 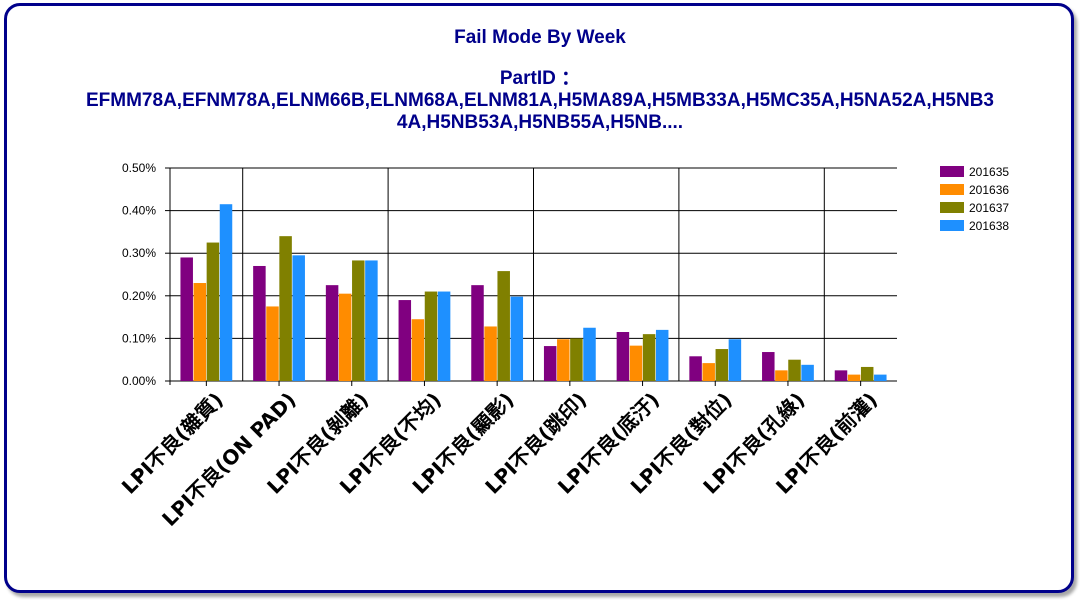 I want to click on legend-label: 201637, so click(x=989, y=208).